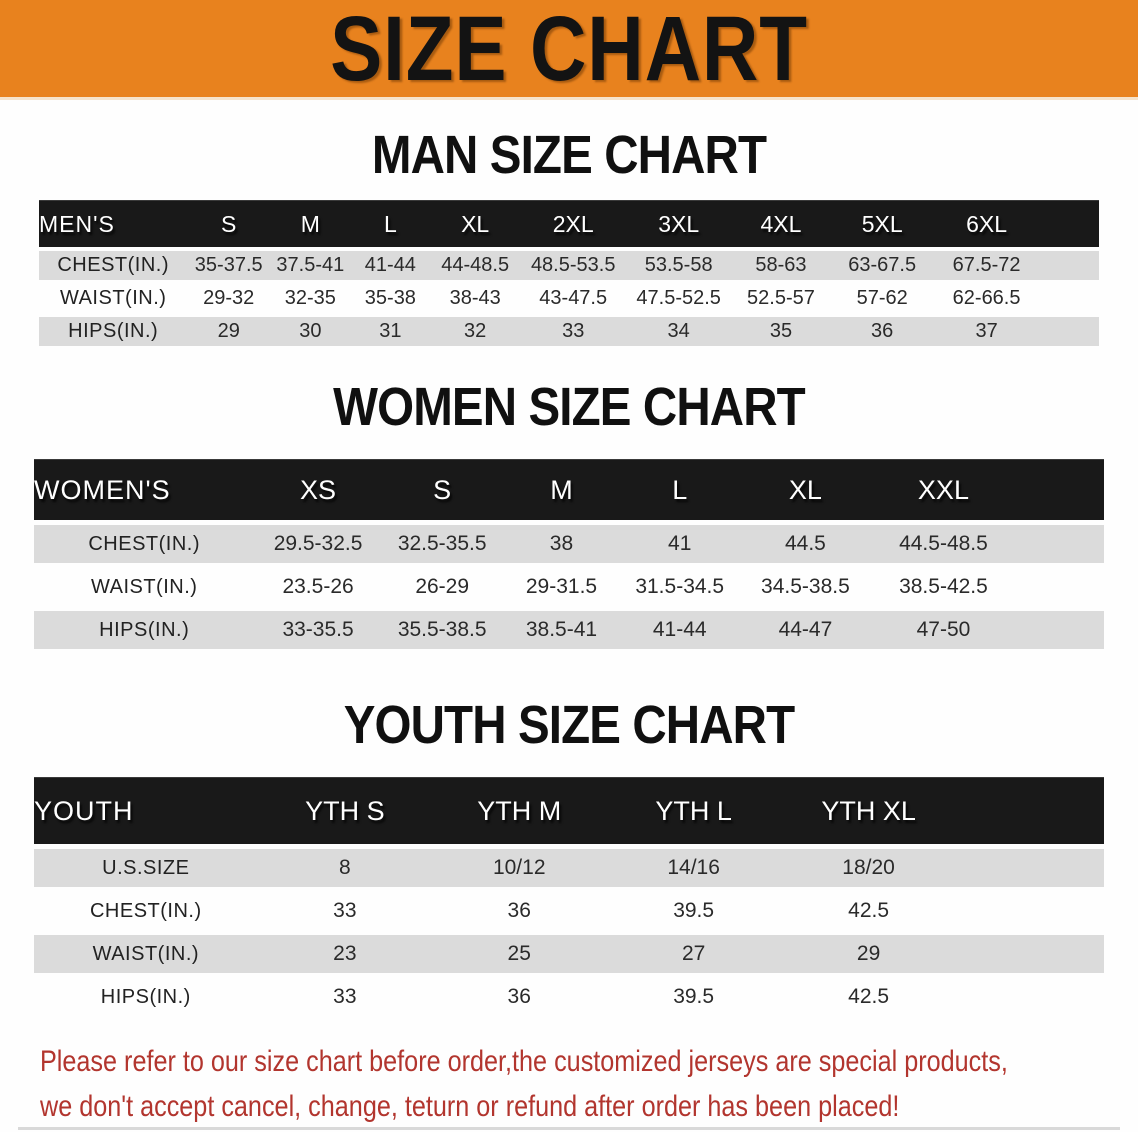  I want to click on table-row: HIPS(IN.) 33 36 39.5 42.5, so click(569, 997).